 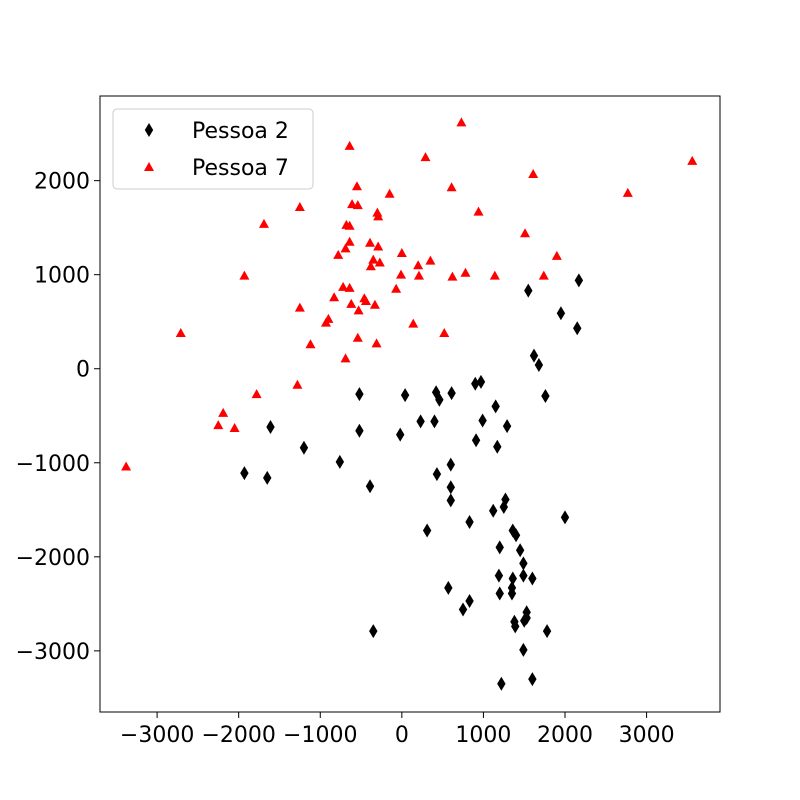 What do you see at coordinates (483, 735) in the screenshot?
I see `x-tick-label: 1000` at bounding box center [483, 735].